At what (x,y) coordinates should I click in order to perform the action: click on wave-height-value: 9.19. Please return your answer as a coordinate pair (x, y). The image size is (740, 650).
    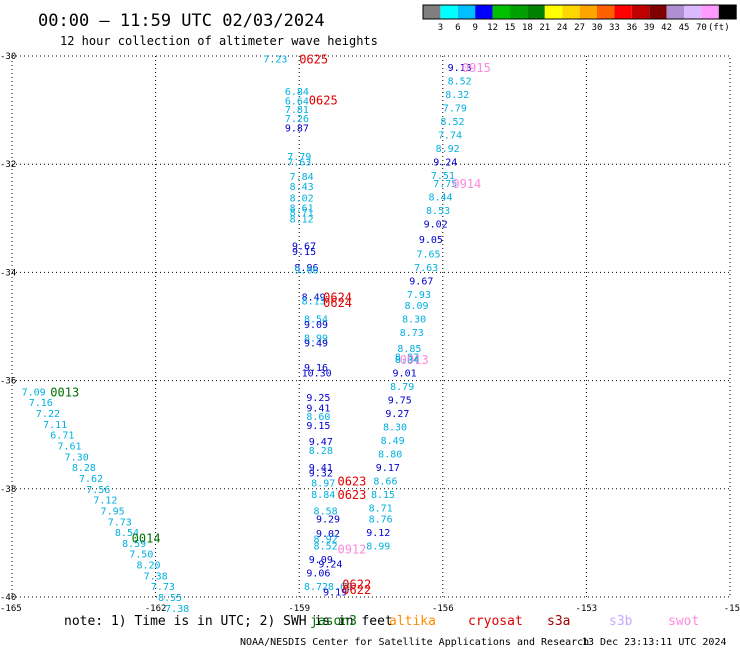
    Looking at the image, I should click on (335, 593).